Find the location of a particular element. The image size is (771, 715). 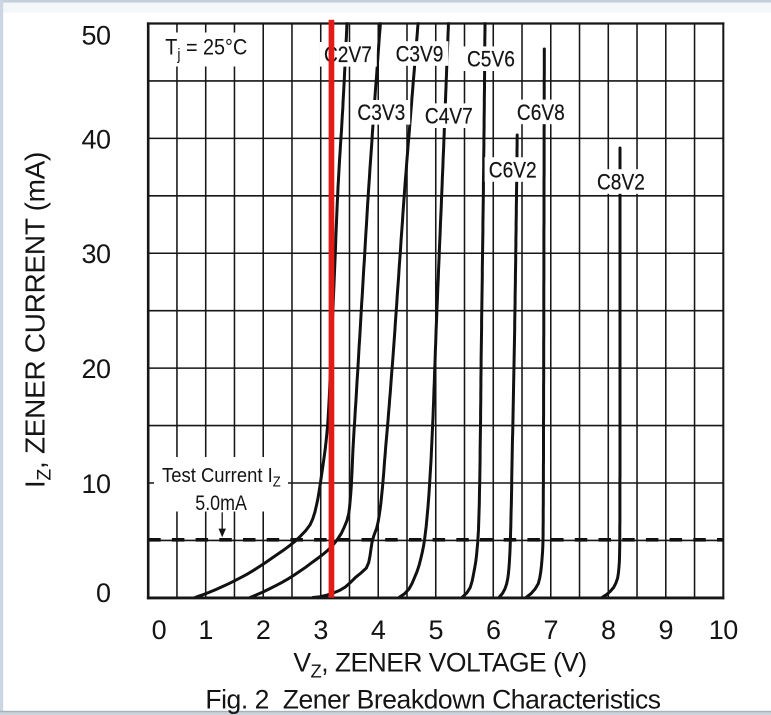

svg-text: 6 is located at coordinates (493, 630).